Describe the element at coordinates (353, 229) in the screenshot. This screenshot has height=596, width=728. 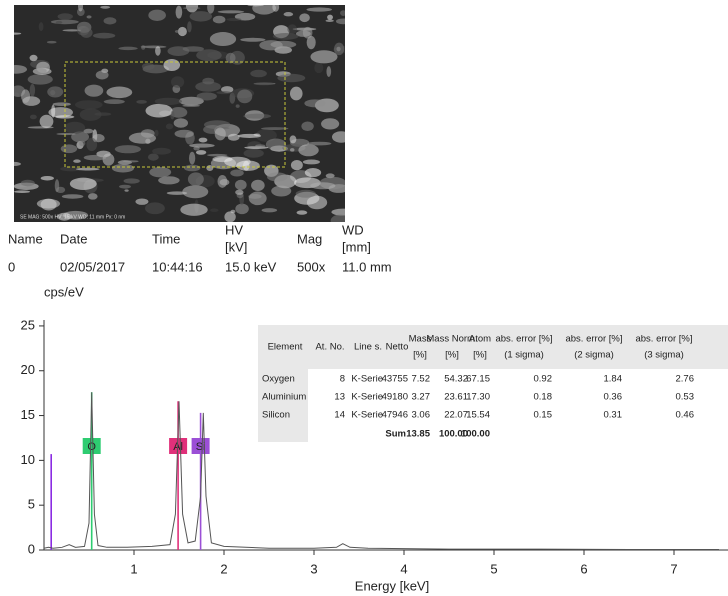
I see `meta-header: WD` at that location.